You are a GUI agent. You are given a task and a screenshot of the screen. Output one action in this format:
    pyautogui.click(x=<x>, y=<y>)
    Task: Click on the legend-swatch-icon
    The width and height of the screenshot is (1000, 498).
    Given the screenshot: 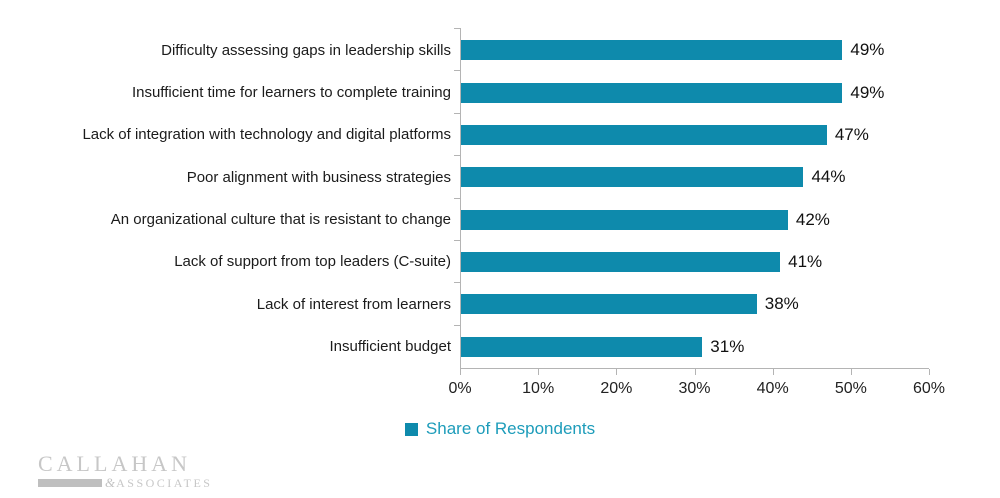 What is the action you would take?
    pyautogui.click(x=411, y=429)
    